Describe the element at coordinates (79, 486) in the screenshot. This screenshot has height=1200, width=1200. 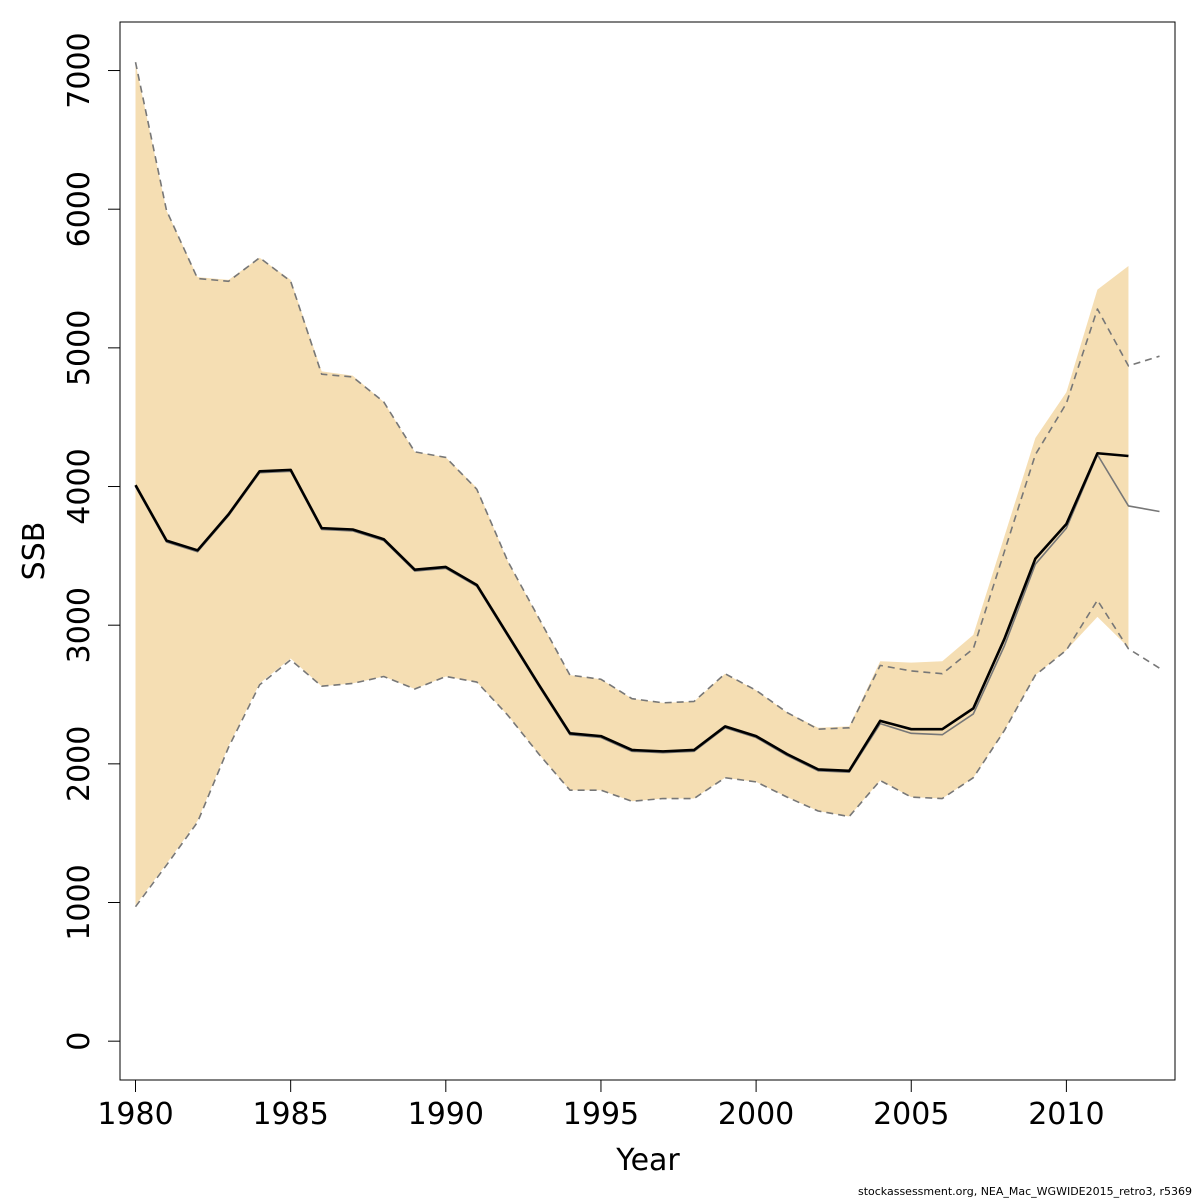
I see `y-tick-label: 4000` at that location.